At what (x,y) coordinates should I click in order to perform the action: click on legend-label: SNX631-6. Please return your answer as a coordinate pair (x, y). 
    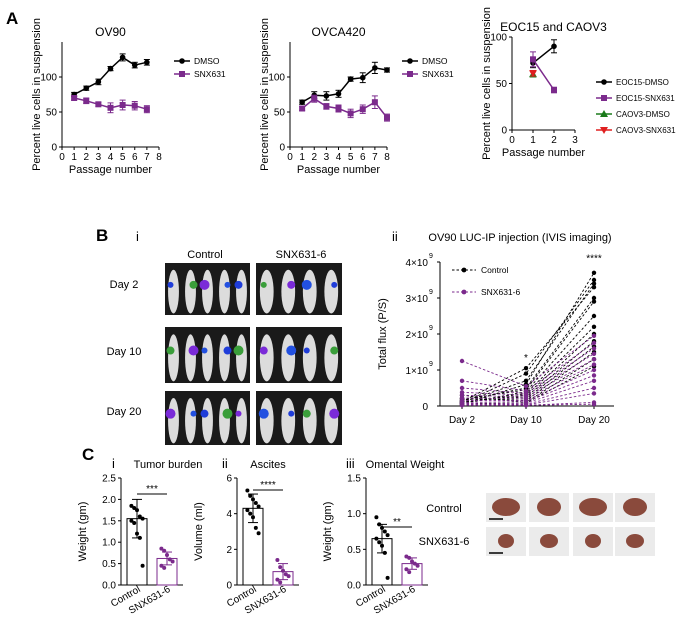
    Looking at the image, I should click on (500, 292).